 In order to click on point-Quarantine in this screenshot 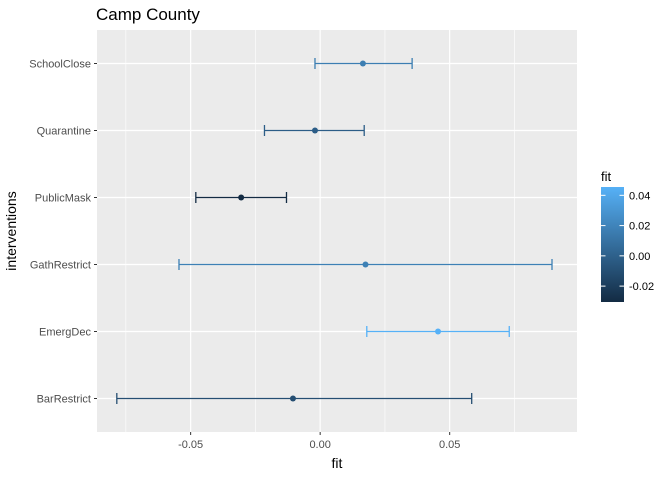, I will do `click(314, 130)`.